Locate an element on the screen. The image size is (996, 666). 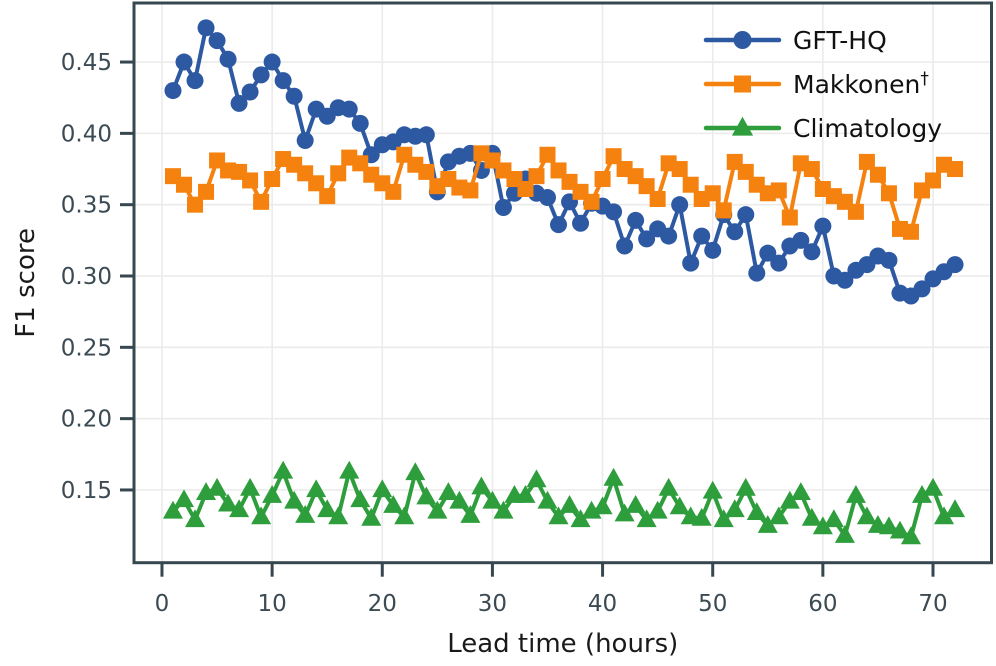
y-tick-label: 0.35 is located at coordinates (86, 206).